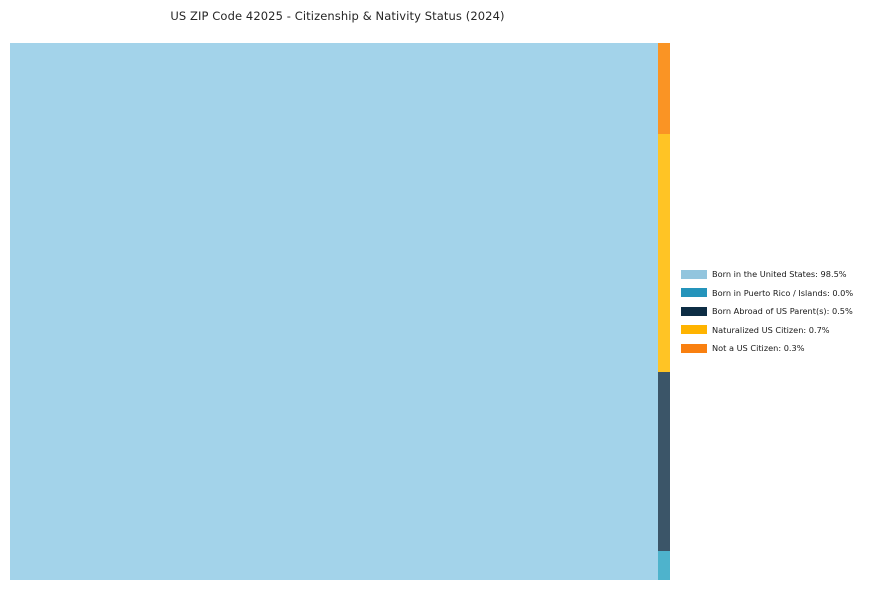 The width and height of the screenshot is (889, 590). I want to click on legend-item-label: Born in Puerto Rico / Islands: 0.0%, so click(783, 292).